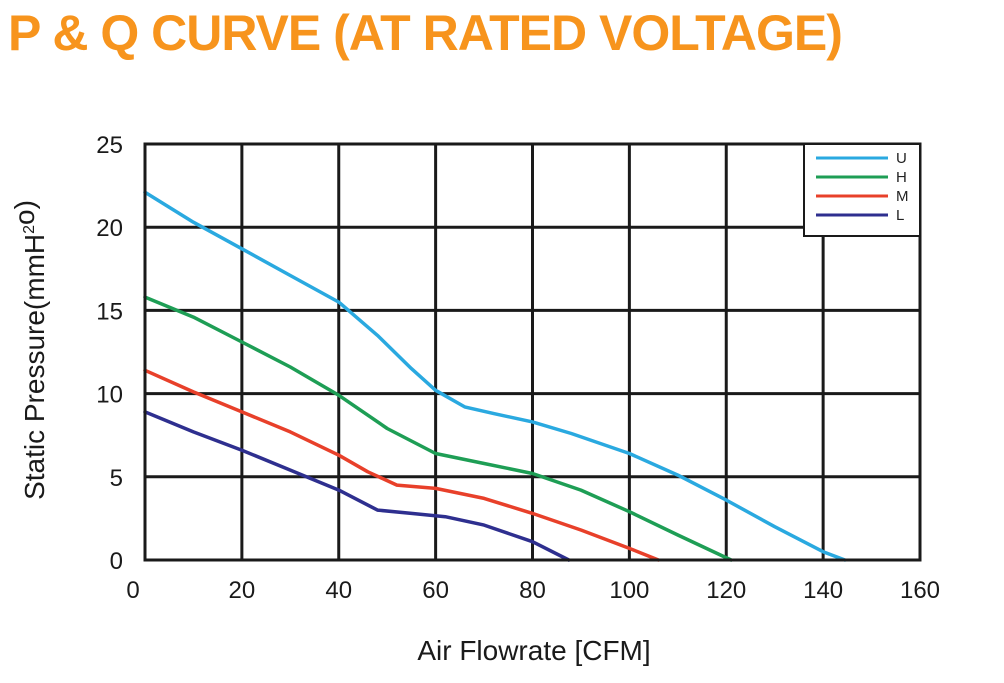  Describe the element at coordinates (901, 158) in the screenshot. I see `legend-label-U: U` at that location.